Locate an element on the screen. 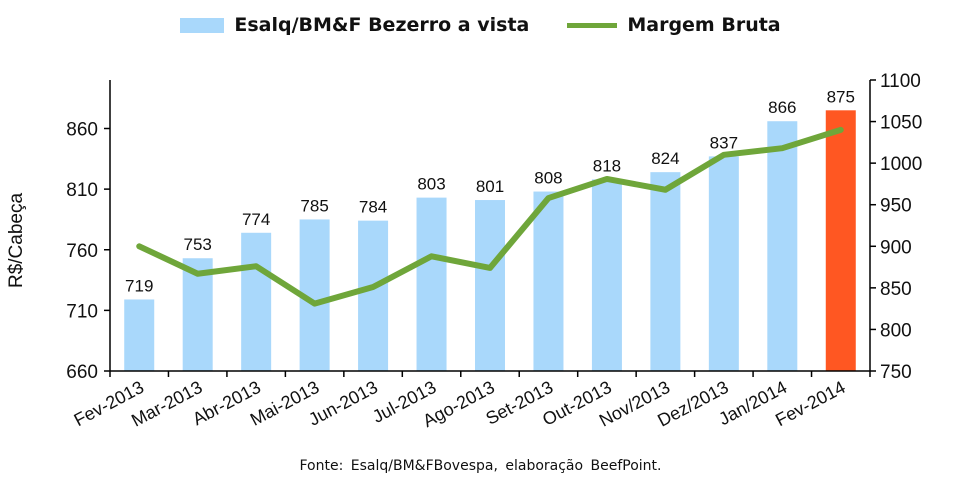  bar-value-label: 801 is located at coordinates (490, 186).